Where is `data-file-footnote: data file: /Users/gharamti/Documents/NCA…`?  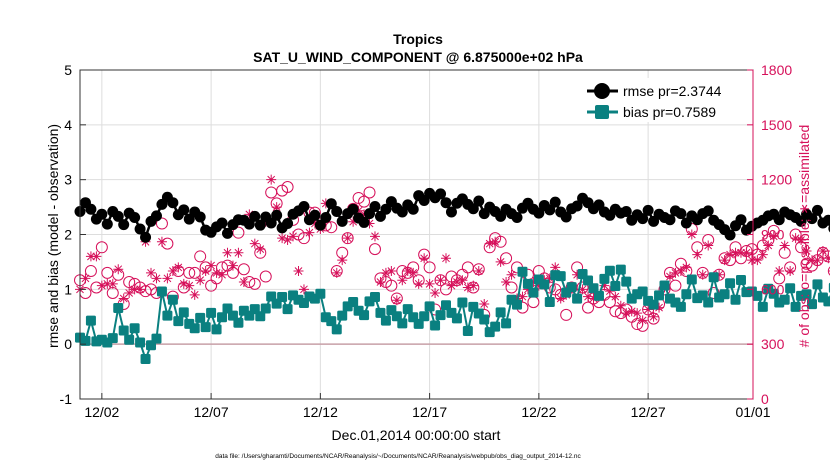 data-file-footnote: data file: /Users/gharamti/Documents/NCA… is located at coordinates (398, 456).